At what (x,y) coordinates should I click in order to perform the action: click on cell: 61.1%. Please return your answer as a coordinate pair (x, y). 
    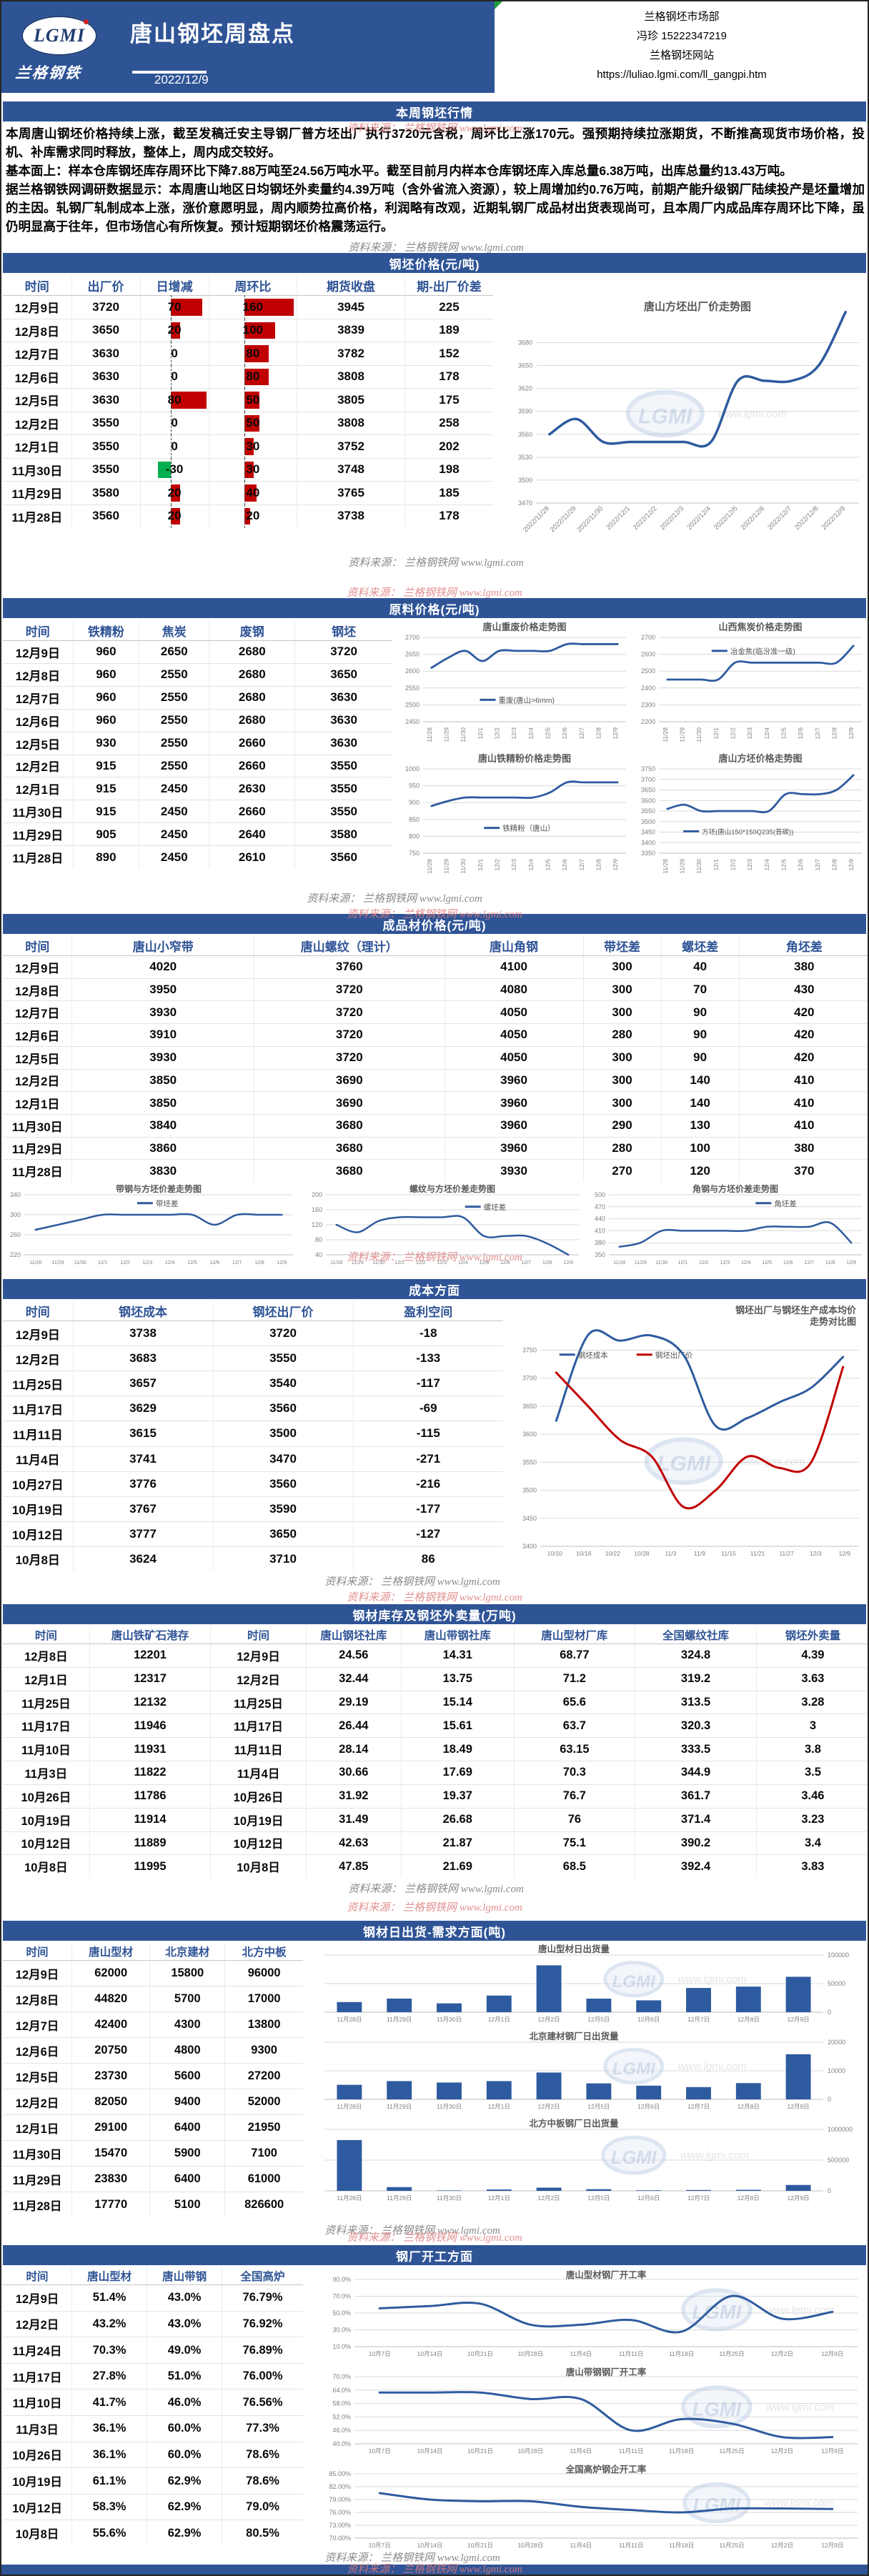
    Looking at the image, I should click on (109, 2481).